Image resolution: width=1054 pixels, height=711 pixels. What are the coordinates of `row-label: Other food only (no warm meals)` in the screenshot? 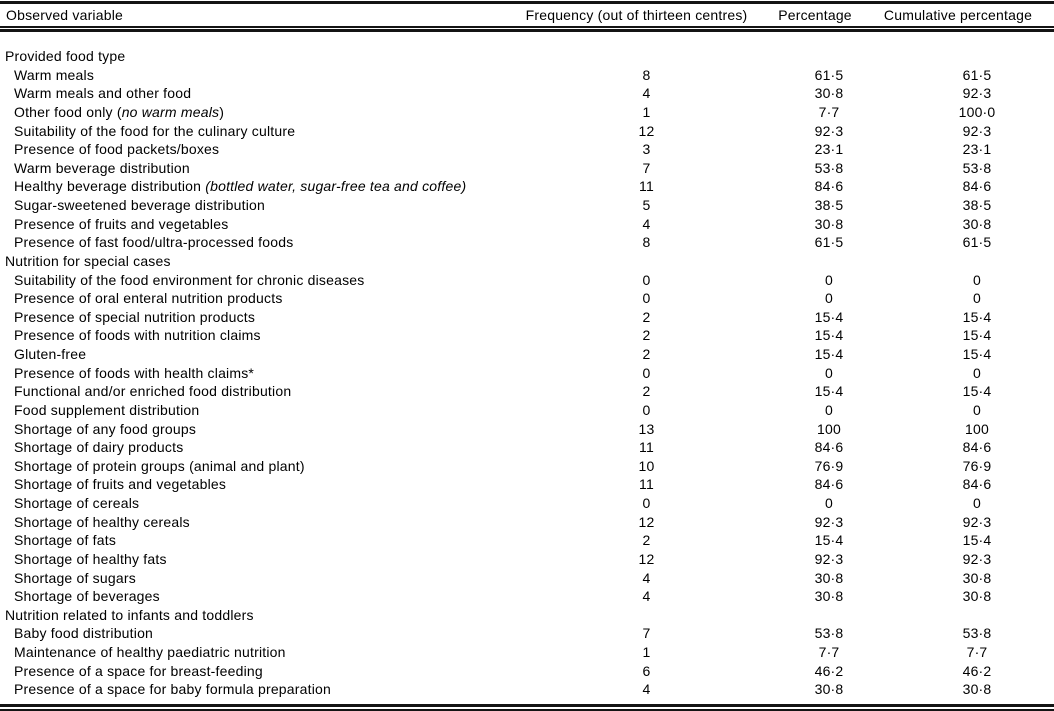 It's located at (119, 111).